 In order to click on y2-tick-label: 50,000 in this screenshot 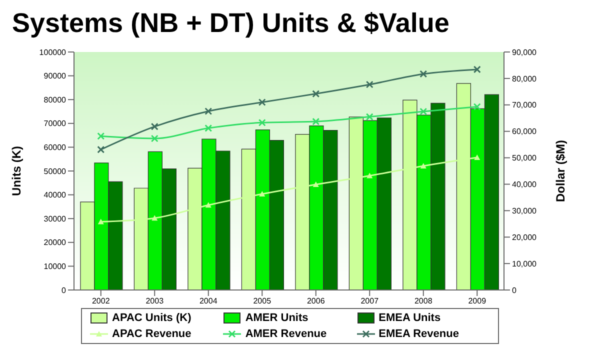, I will do `click(525, 158)`.